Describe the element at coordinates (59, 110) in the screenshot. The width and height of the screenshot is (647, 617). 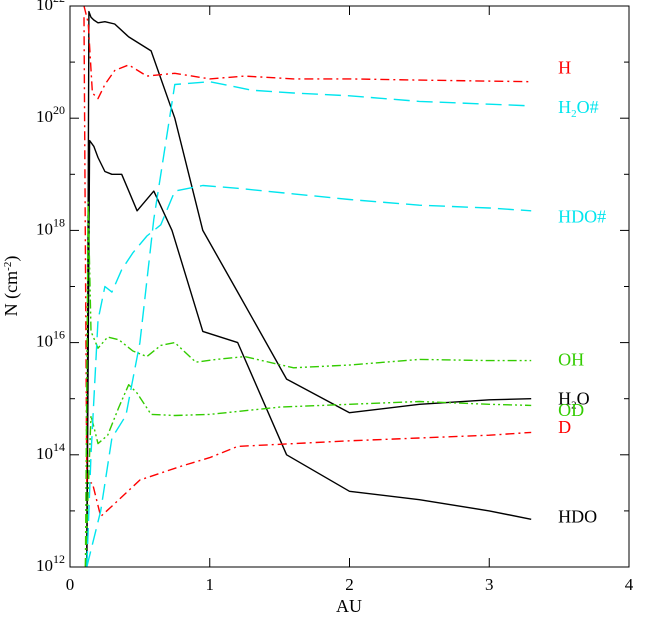
I see `y-tick-exponent: 20` at that location.